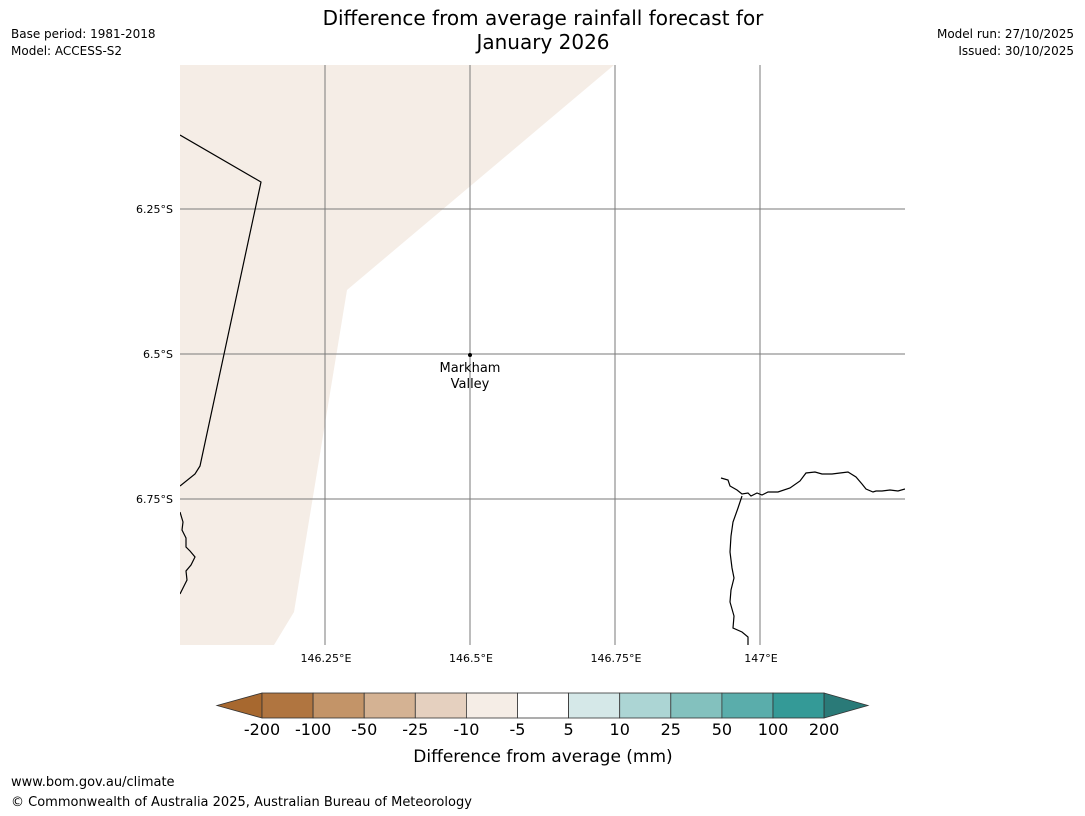 The height and width of the screenshot is (816, 1085). I want to click on colorbar: -200 -100 -50 -25 -10 -5 5 10 25 50 100 200, so click(542, 715).